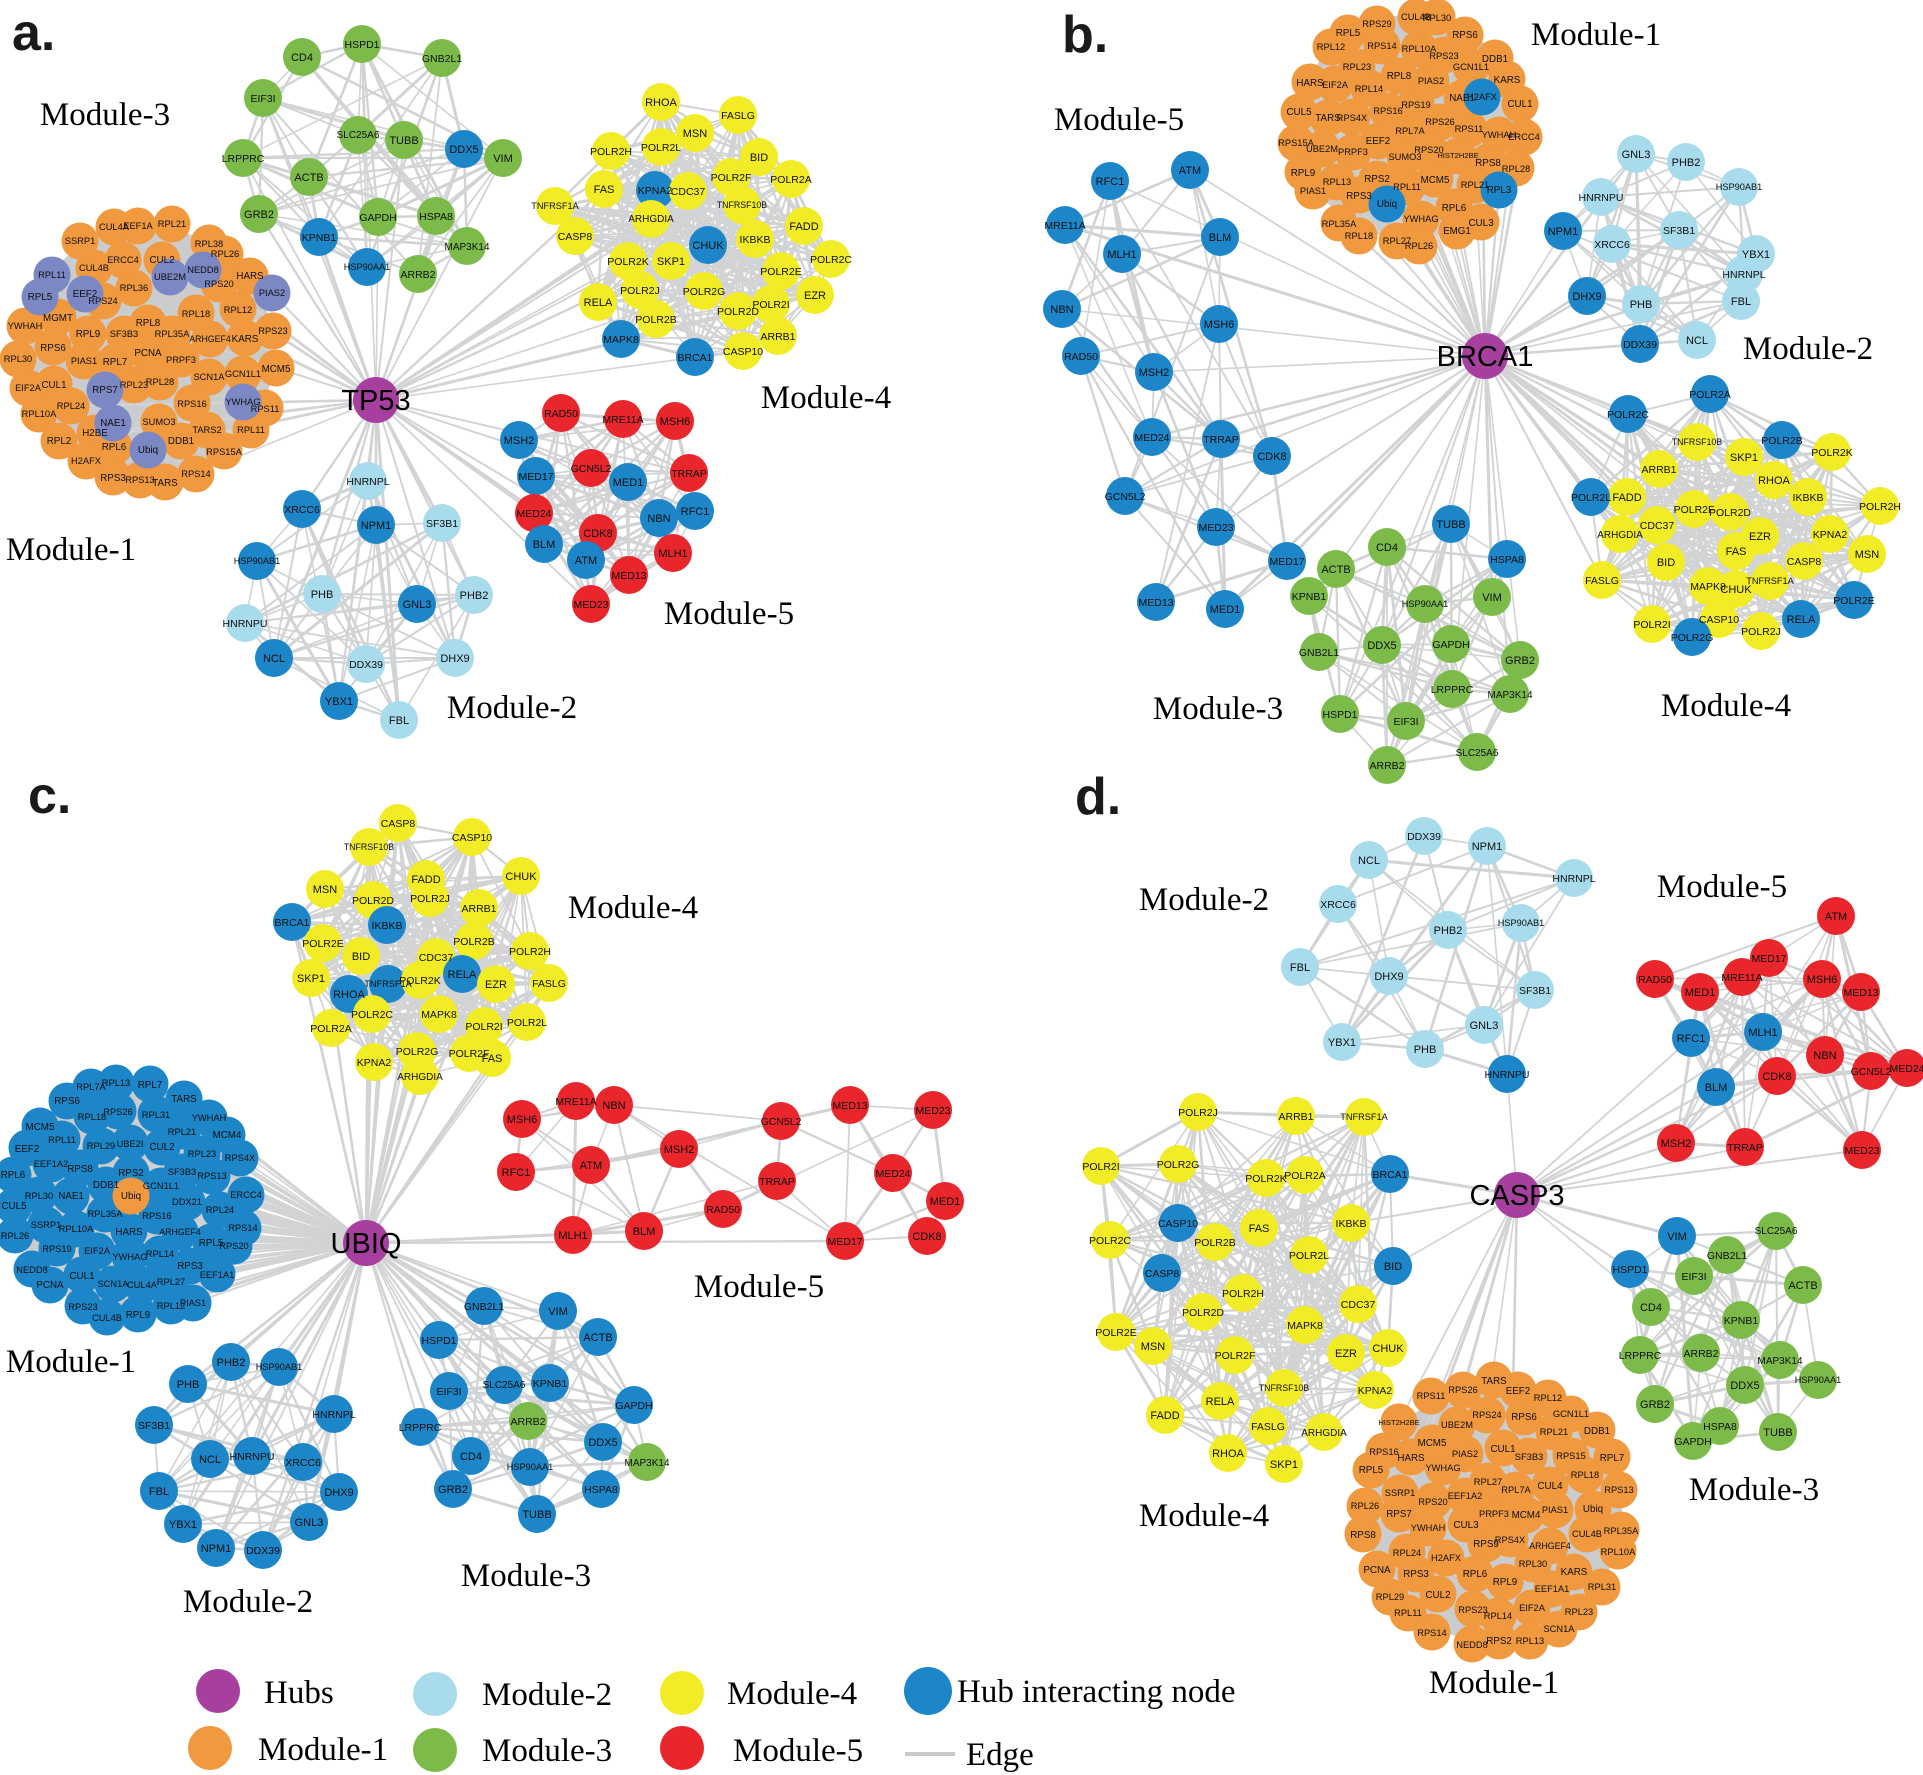 The width and height of the screenshot is (1923, 1775). I want to click on svg-text: RPL23, so click(1579, 1612).